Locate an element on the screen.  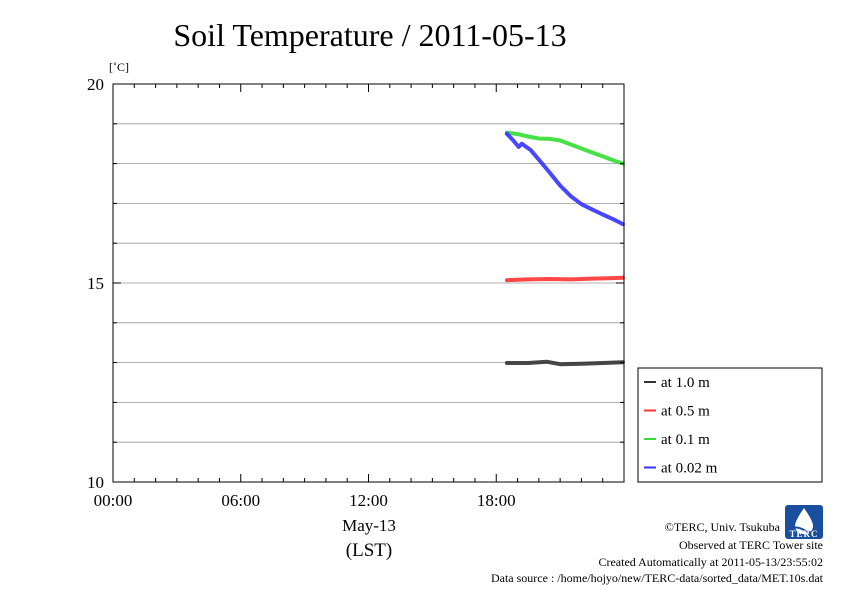
wave-icon is located at coordinates (804, 530).